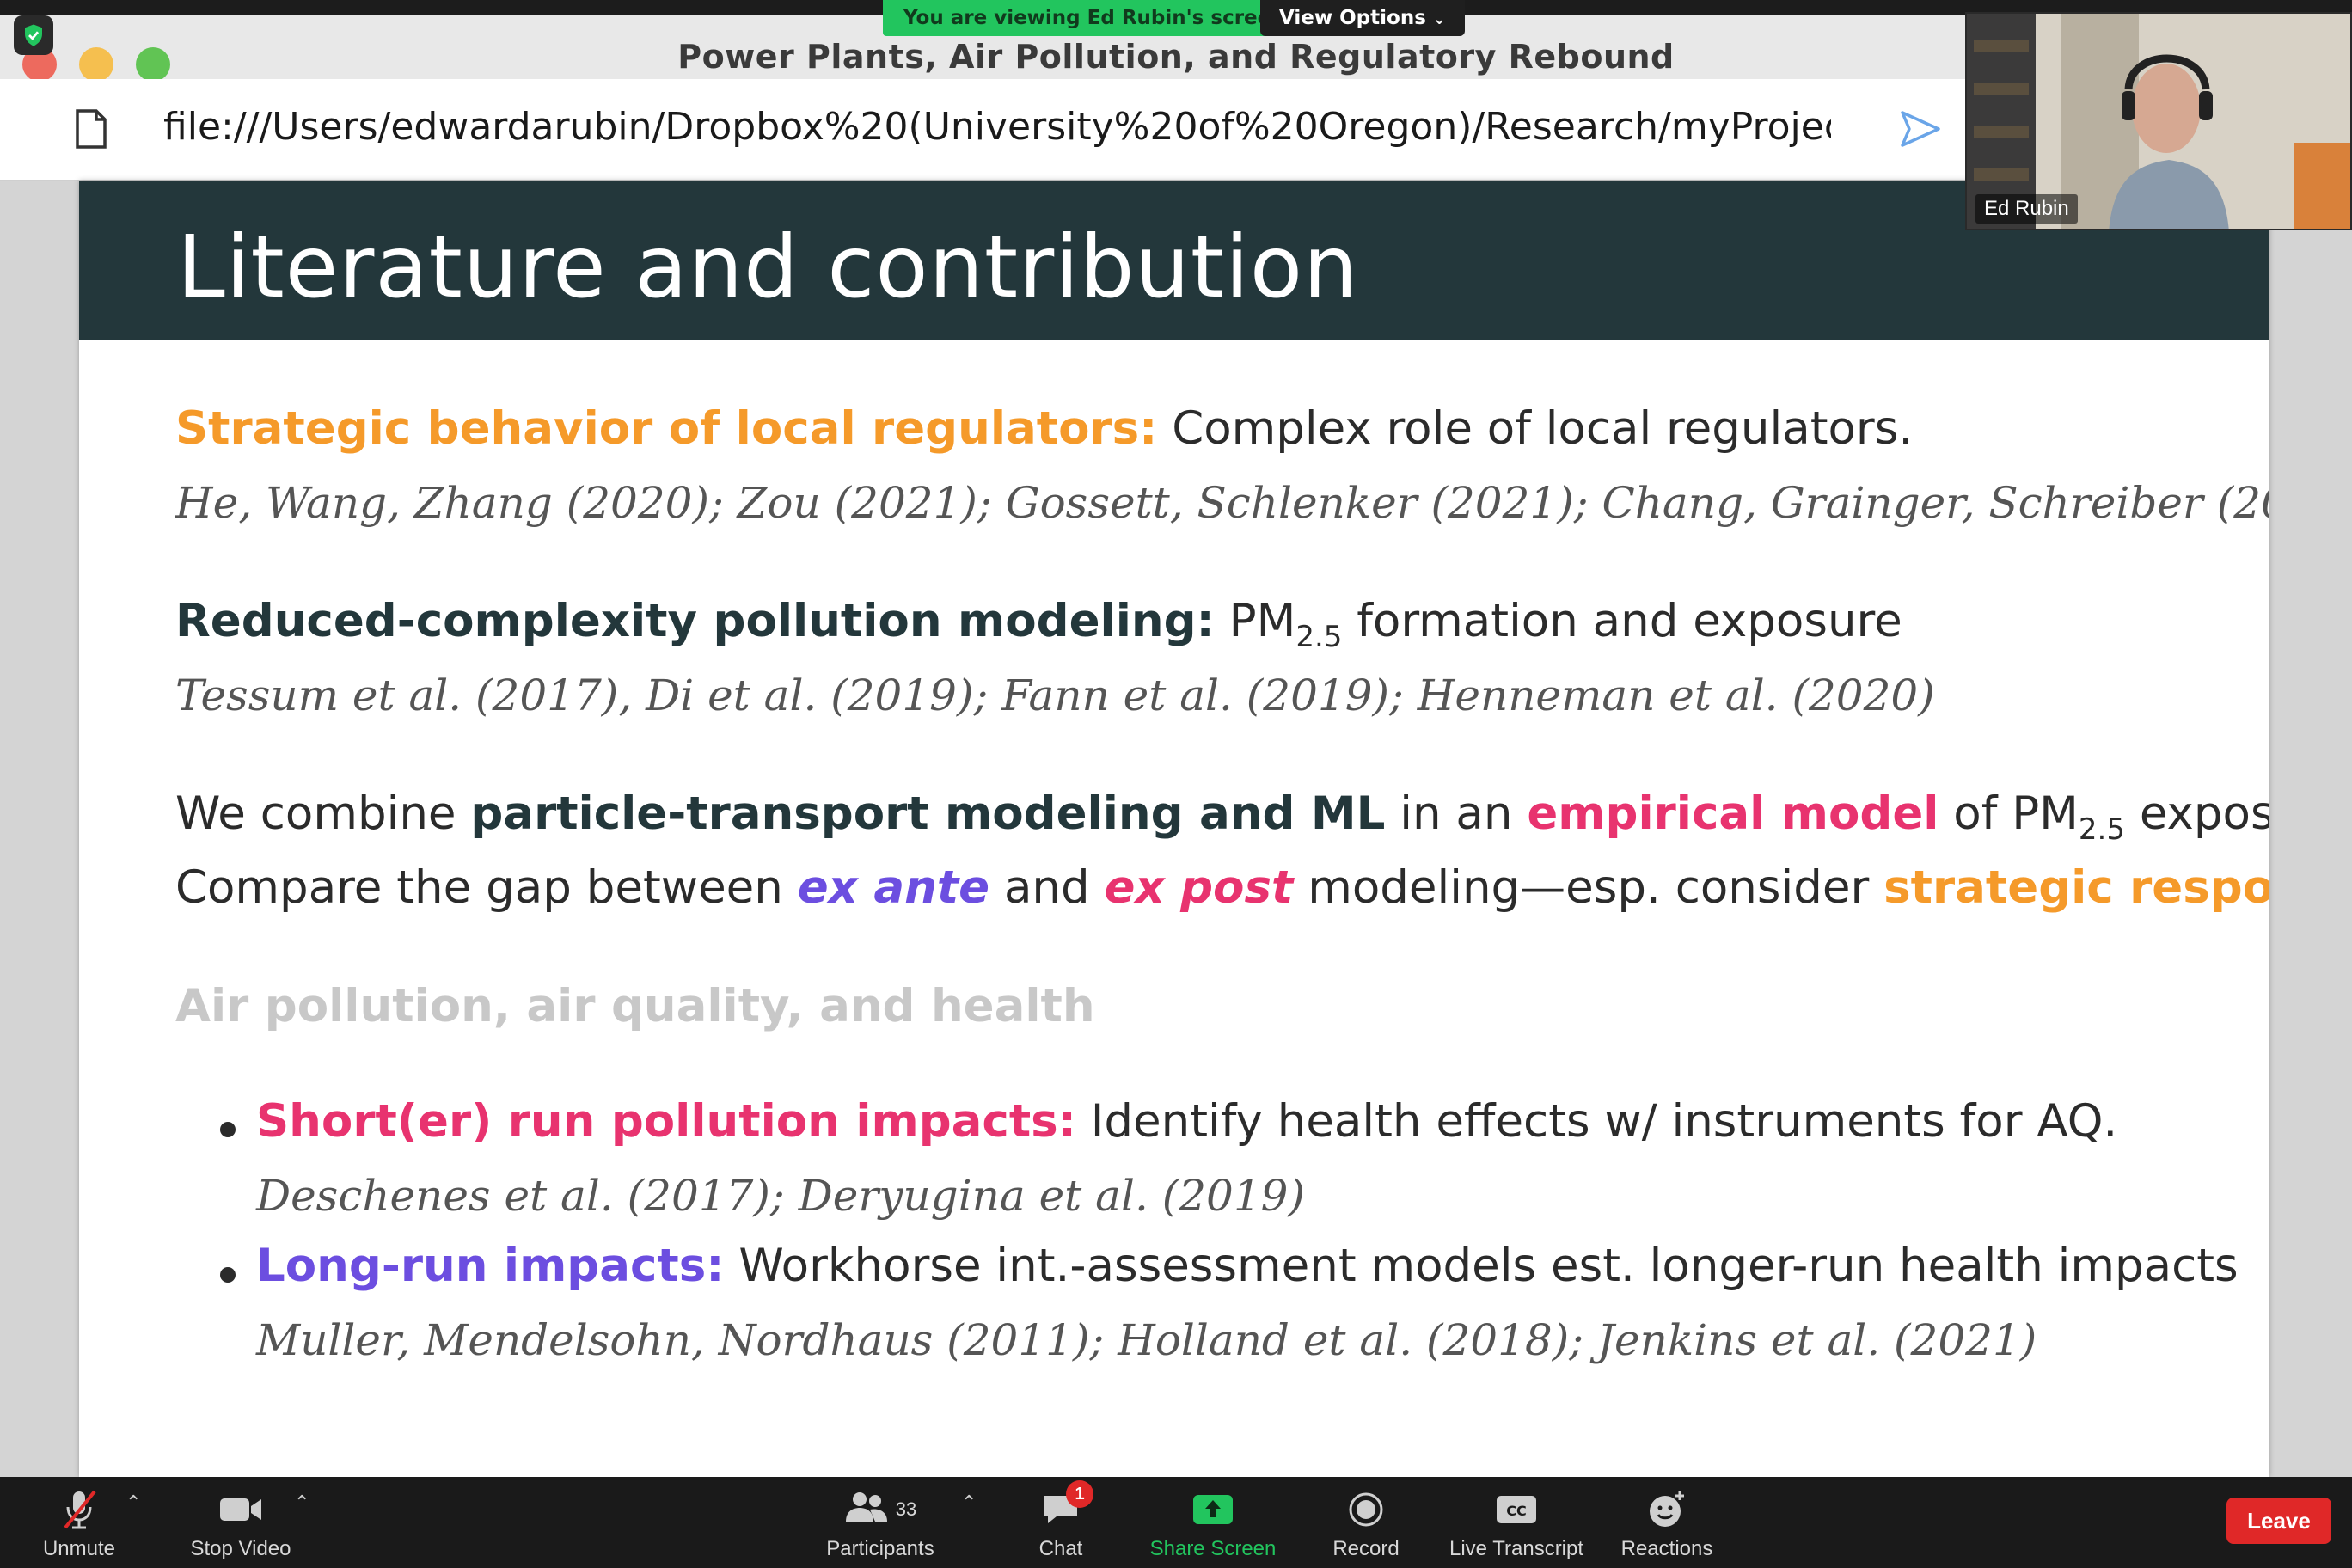 The width and height of the screenshot is (2352, 1568). I want to click on chevron-down-icon: ⌄, so click(1439, 19).